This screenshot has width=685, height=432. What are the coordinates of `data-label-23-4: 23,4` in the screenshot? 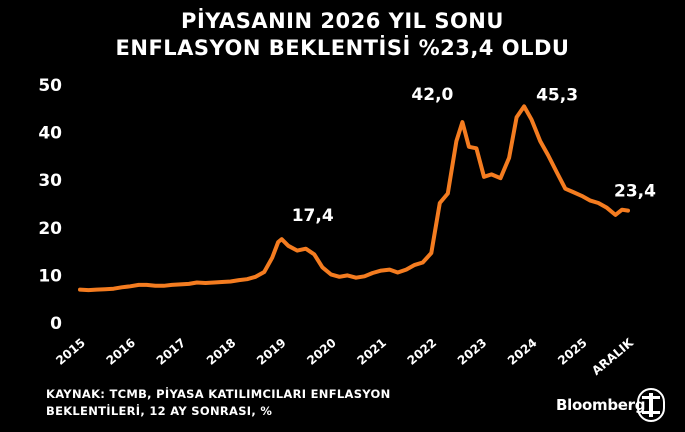 It's located at (635, 192).